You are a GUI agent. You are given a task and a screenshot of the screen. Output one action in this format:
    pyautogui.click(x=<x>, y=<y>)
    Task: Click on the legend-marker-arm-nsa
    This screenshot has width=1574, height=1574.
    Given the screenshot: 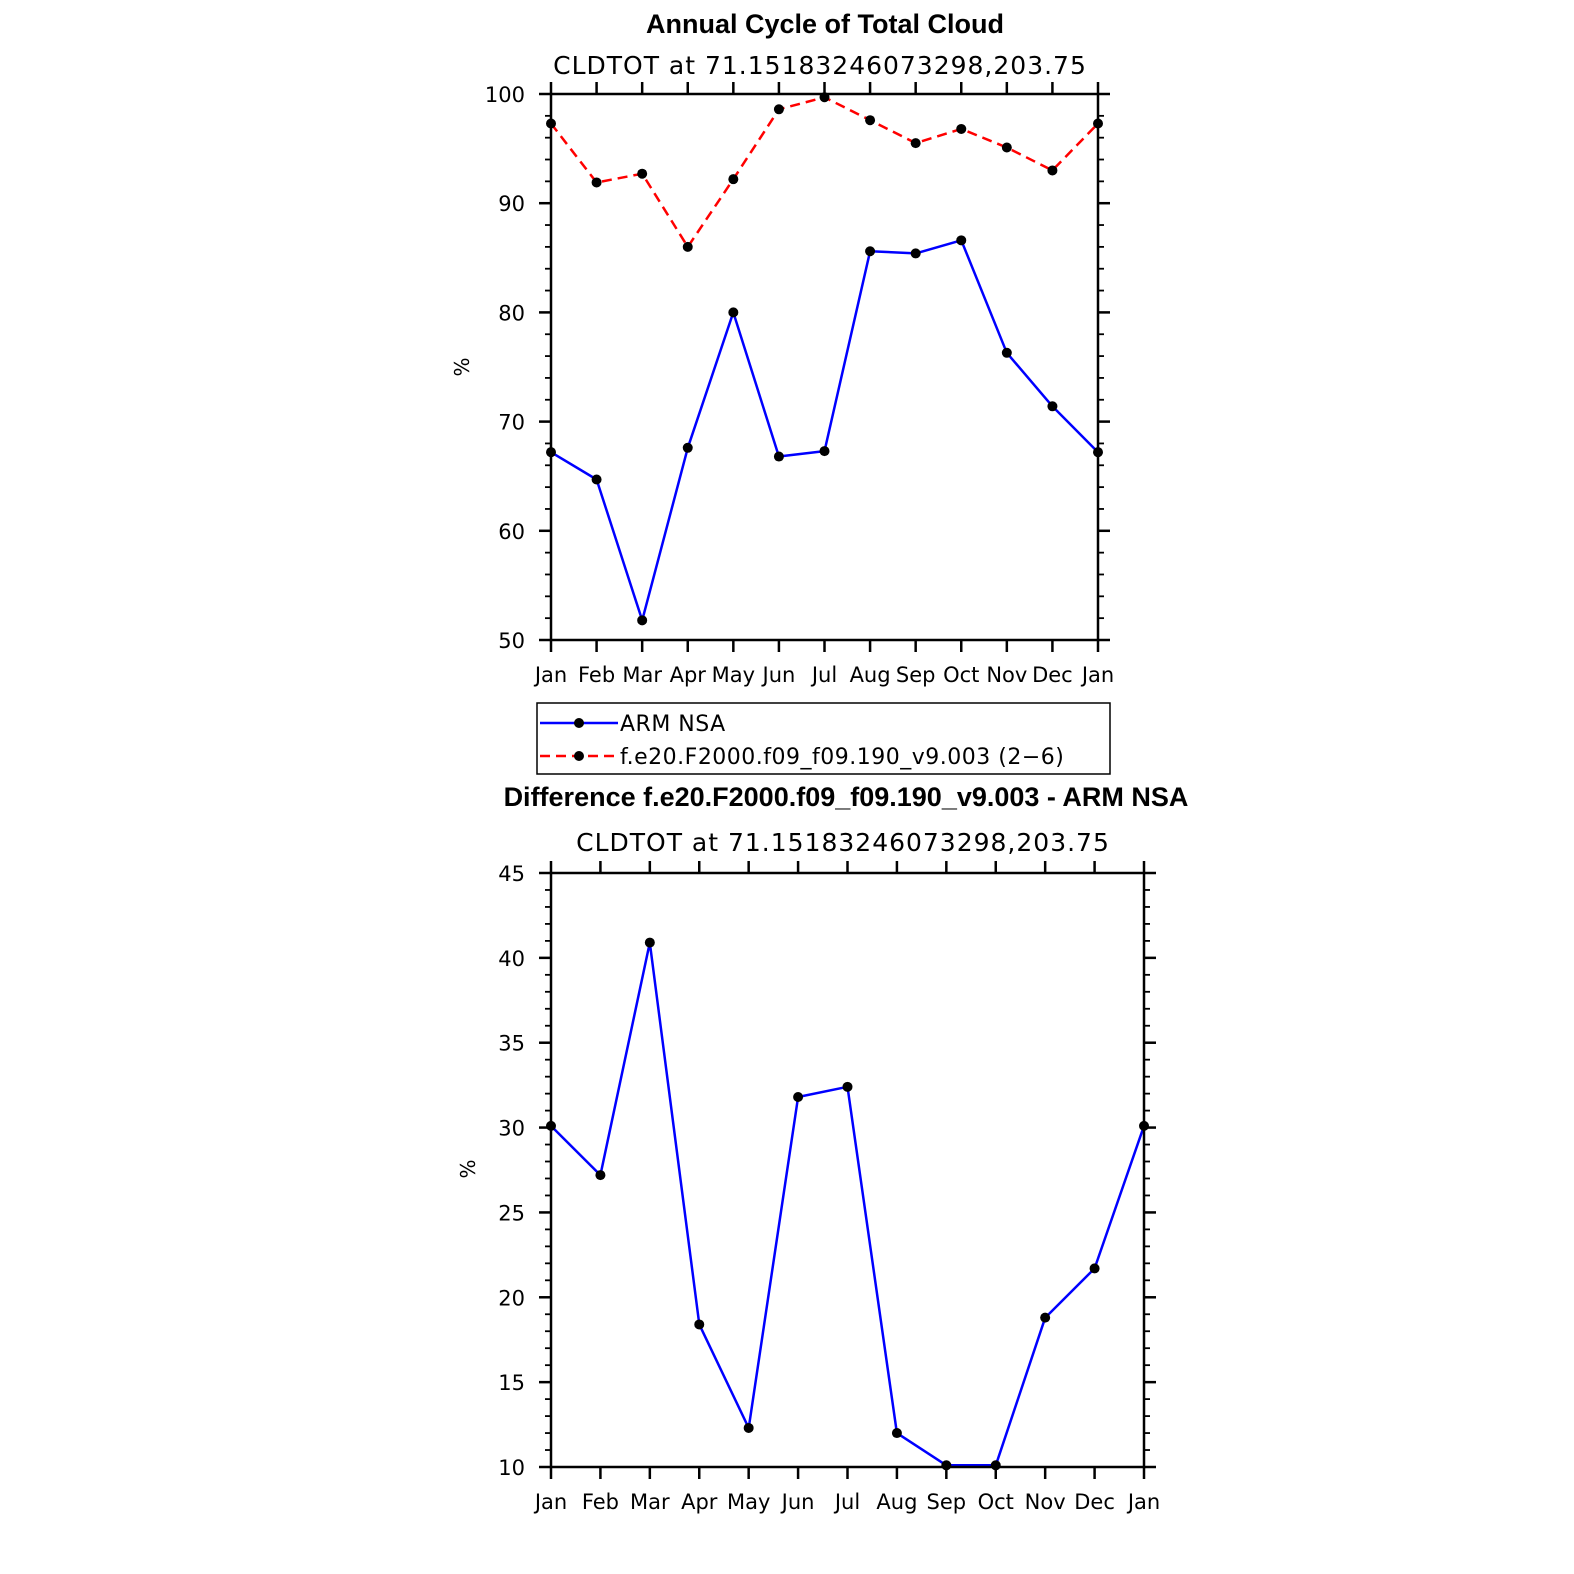 What is the action you would take?
    pyautogui.click(x=579, y=723)
    